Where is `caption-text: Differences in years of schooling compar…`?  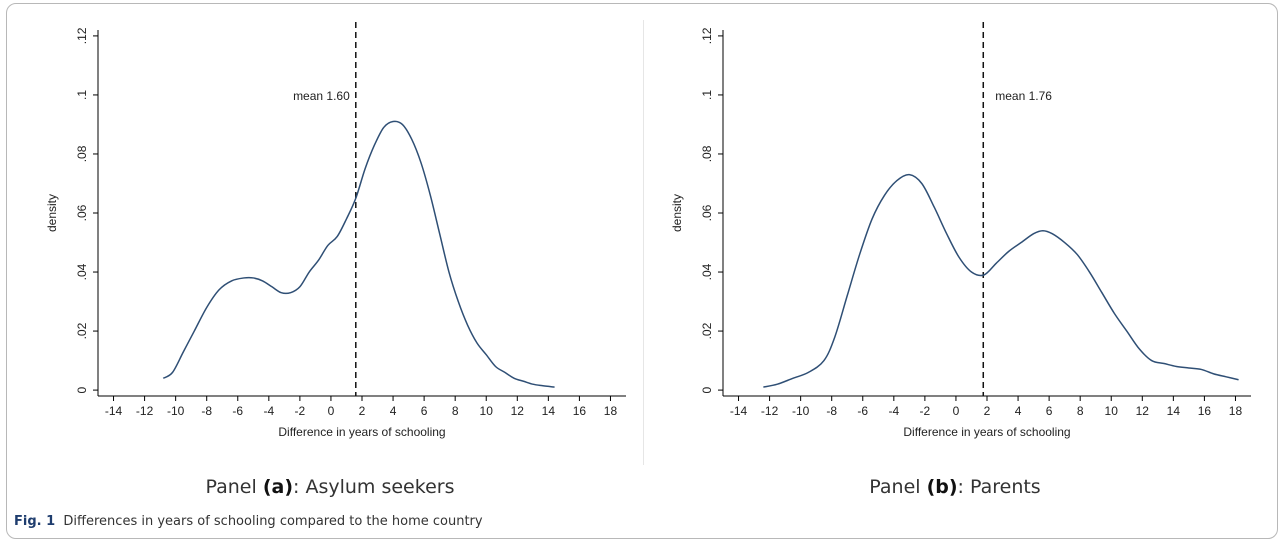 caption-text: Differences in years of schooling compar… is located at coordinates (273, 521).